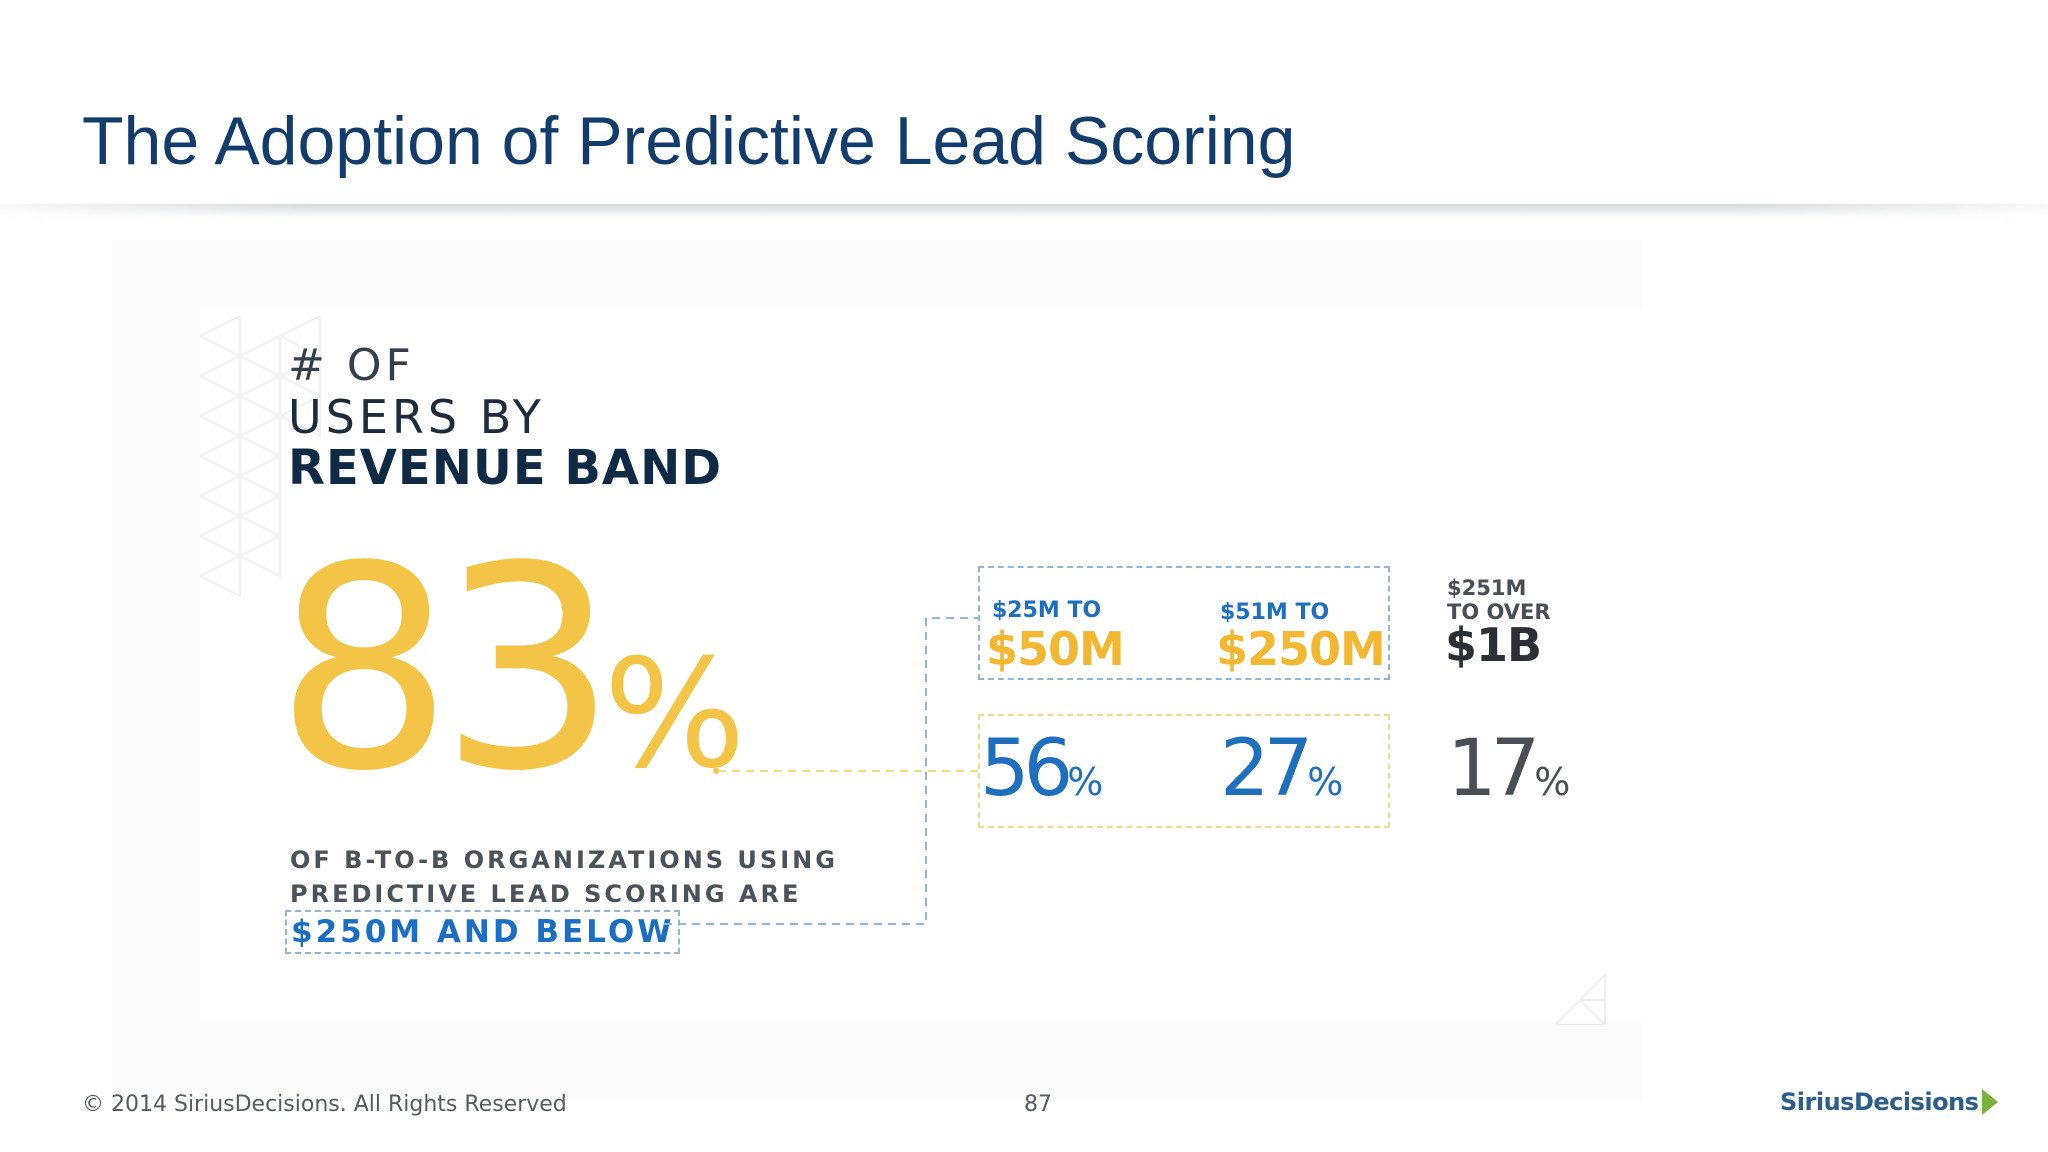 Image resolution: width=2048 pixels, height=1152 pixels. I want to click on band-2-value: 27, so click(1266, 769).